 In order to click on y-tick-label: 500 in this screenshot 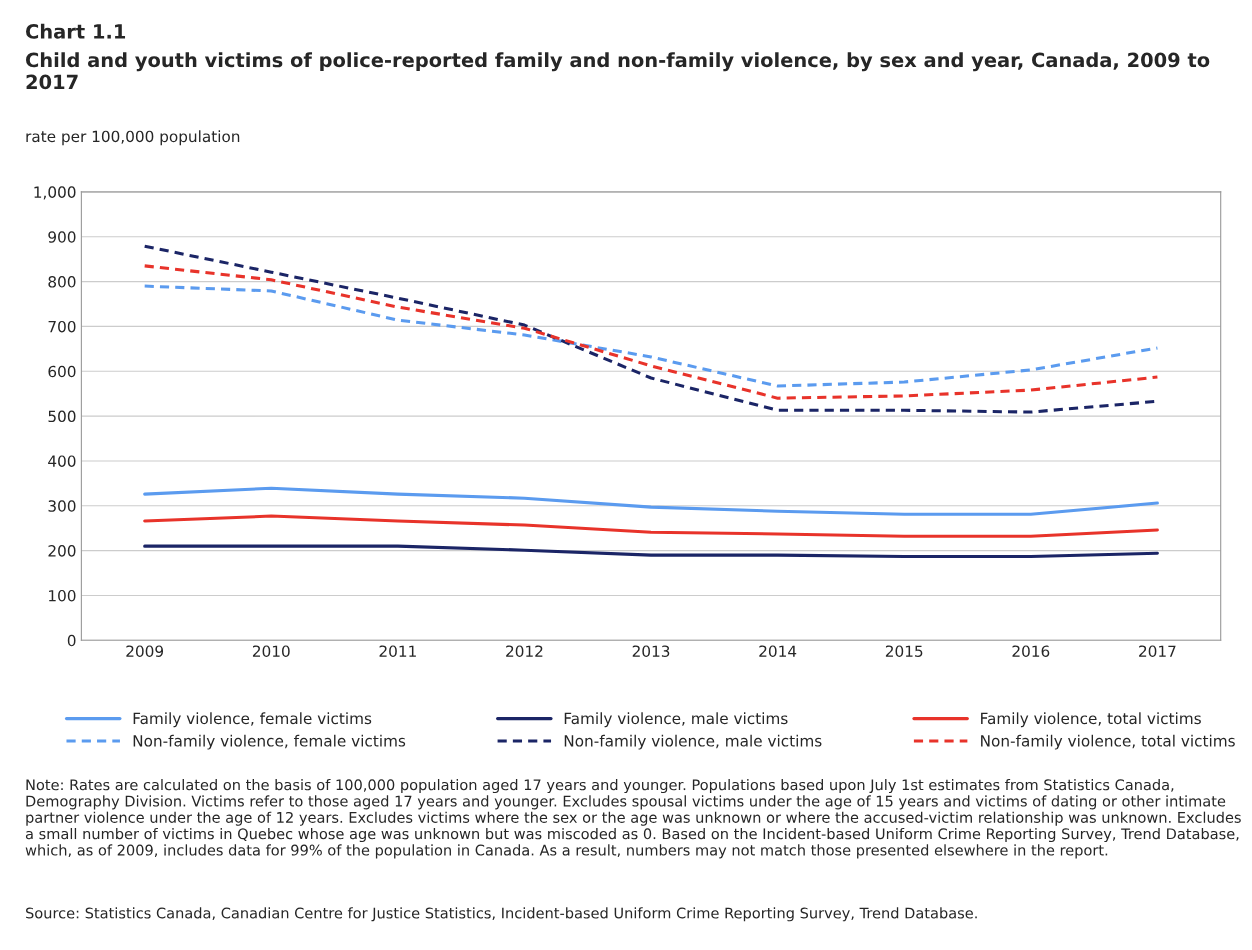, I will do `click(62, 416)`.